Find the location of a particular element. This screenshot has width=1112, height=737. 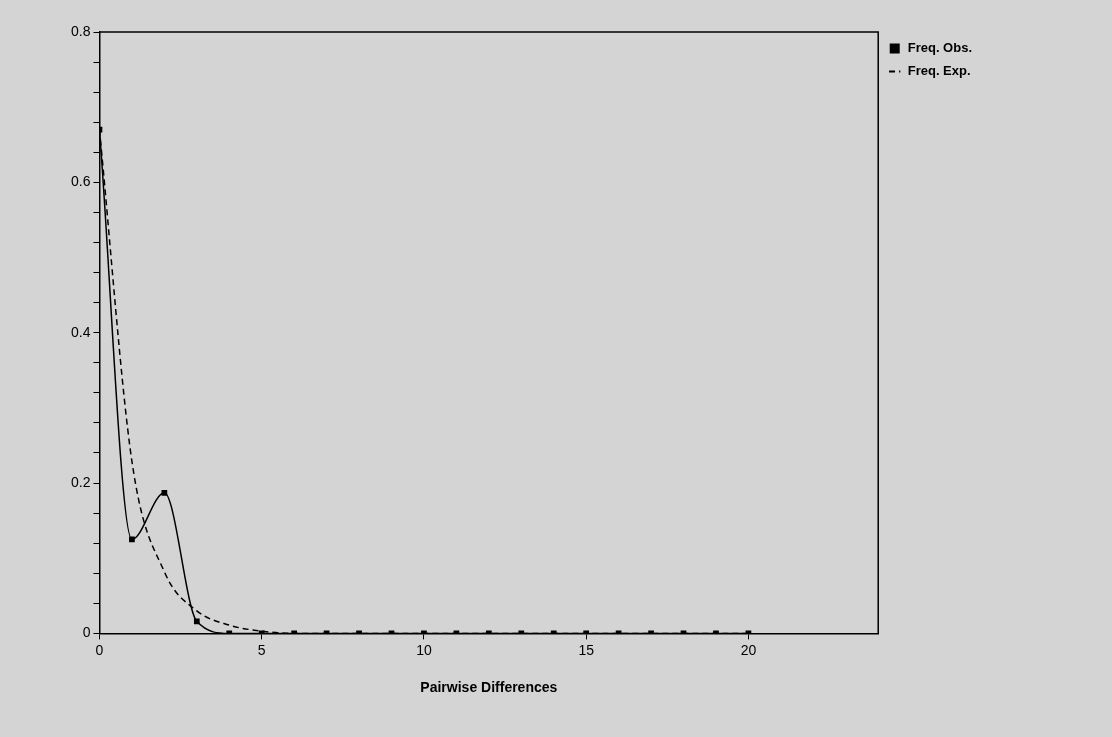

x-tick-label: 0 is located at coordinates (99, 649).